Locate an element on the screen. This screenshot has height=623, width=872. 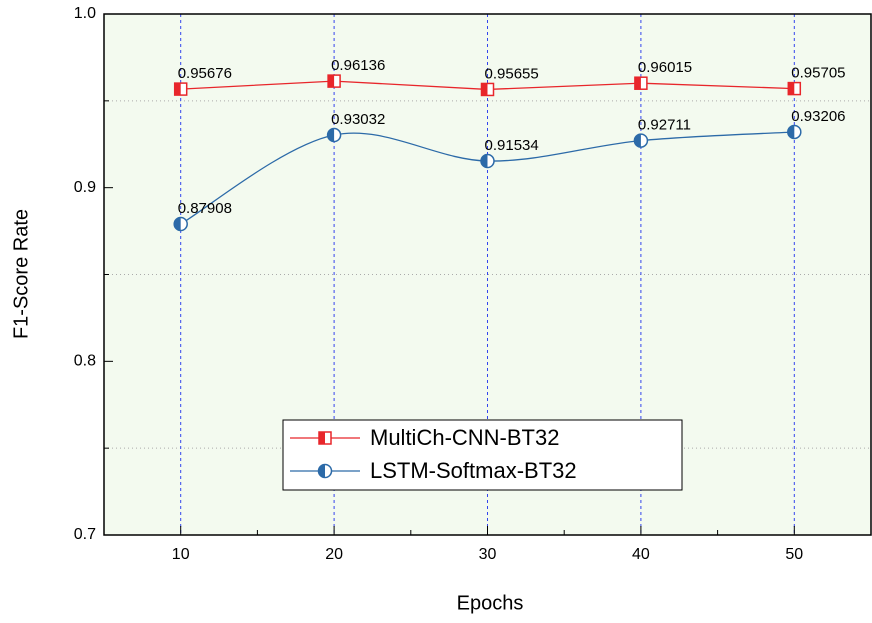
data-label: 0.91534 is located at coordinates (512, 145).